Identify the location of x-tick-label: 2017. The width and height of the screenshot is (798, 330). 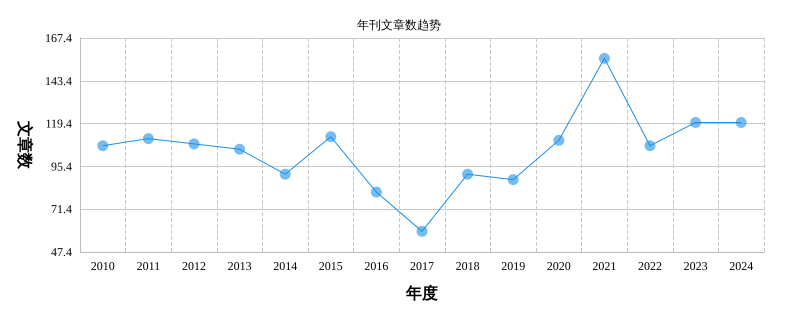
(422, 266).